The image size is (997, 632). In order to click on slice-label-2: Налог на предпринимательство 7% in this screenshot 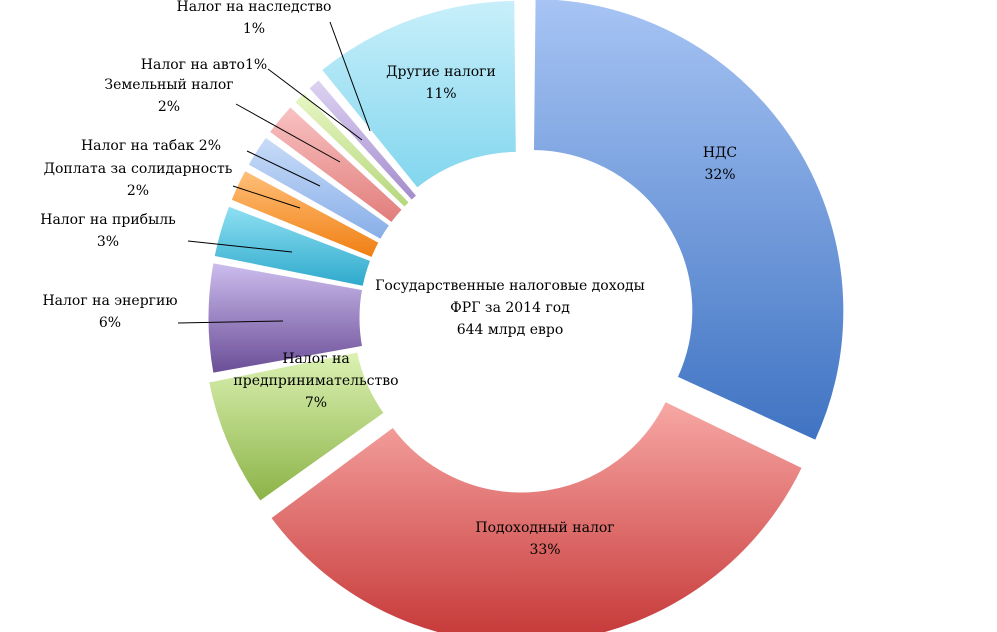, I will do `click(315, 381)`.